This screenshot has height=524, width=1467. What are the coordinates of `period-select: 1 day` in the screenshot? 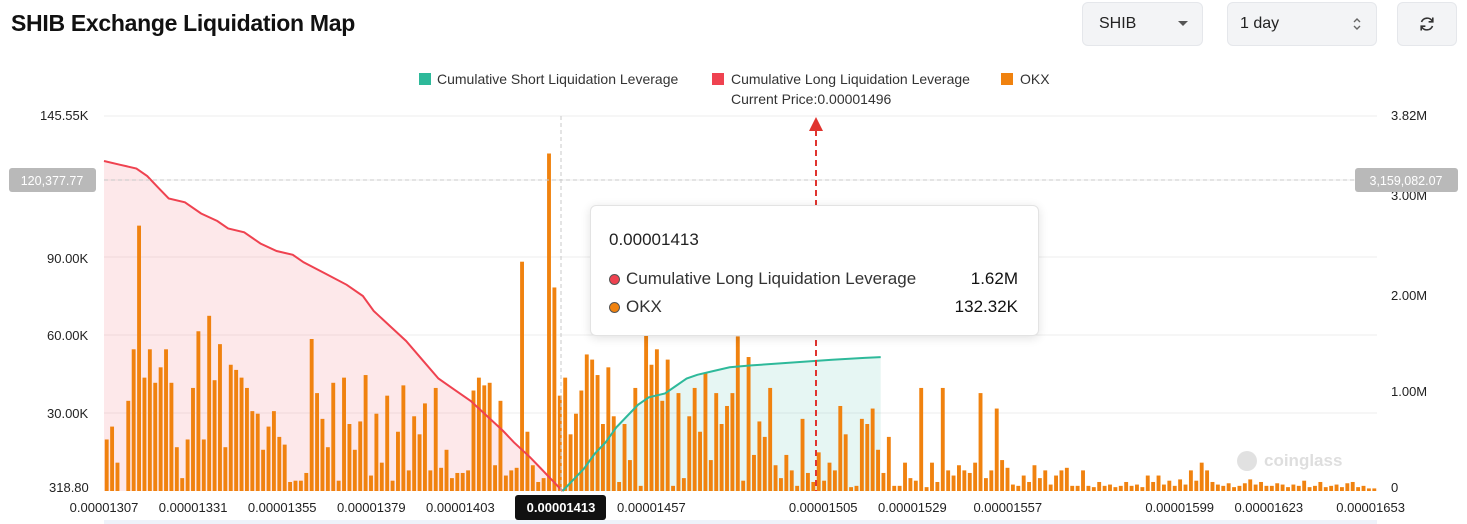 It's located at (1302, 24).